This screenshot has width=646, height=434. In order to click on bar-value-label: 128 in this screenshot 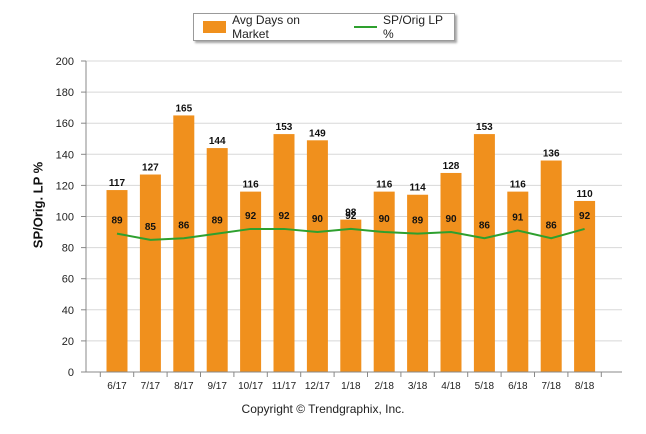, I will do `click(451, 166)`.